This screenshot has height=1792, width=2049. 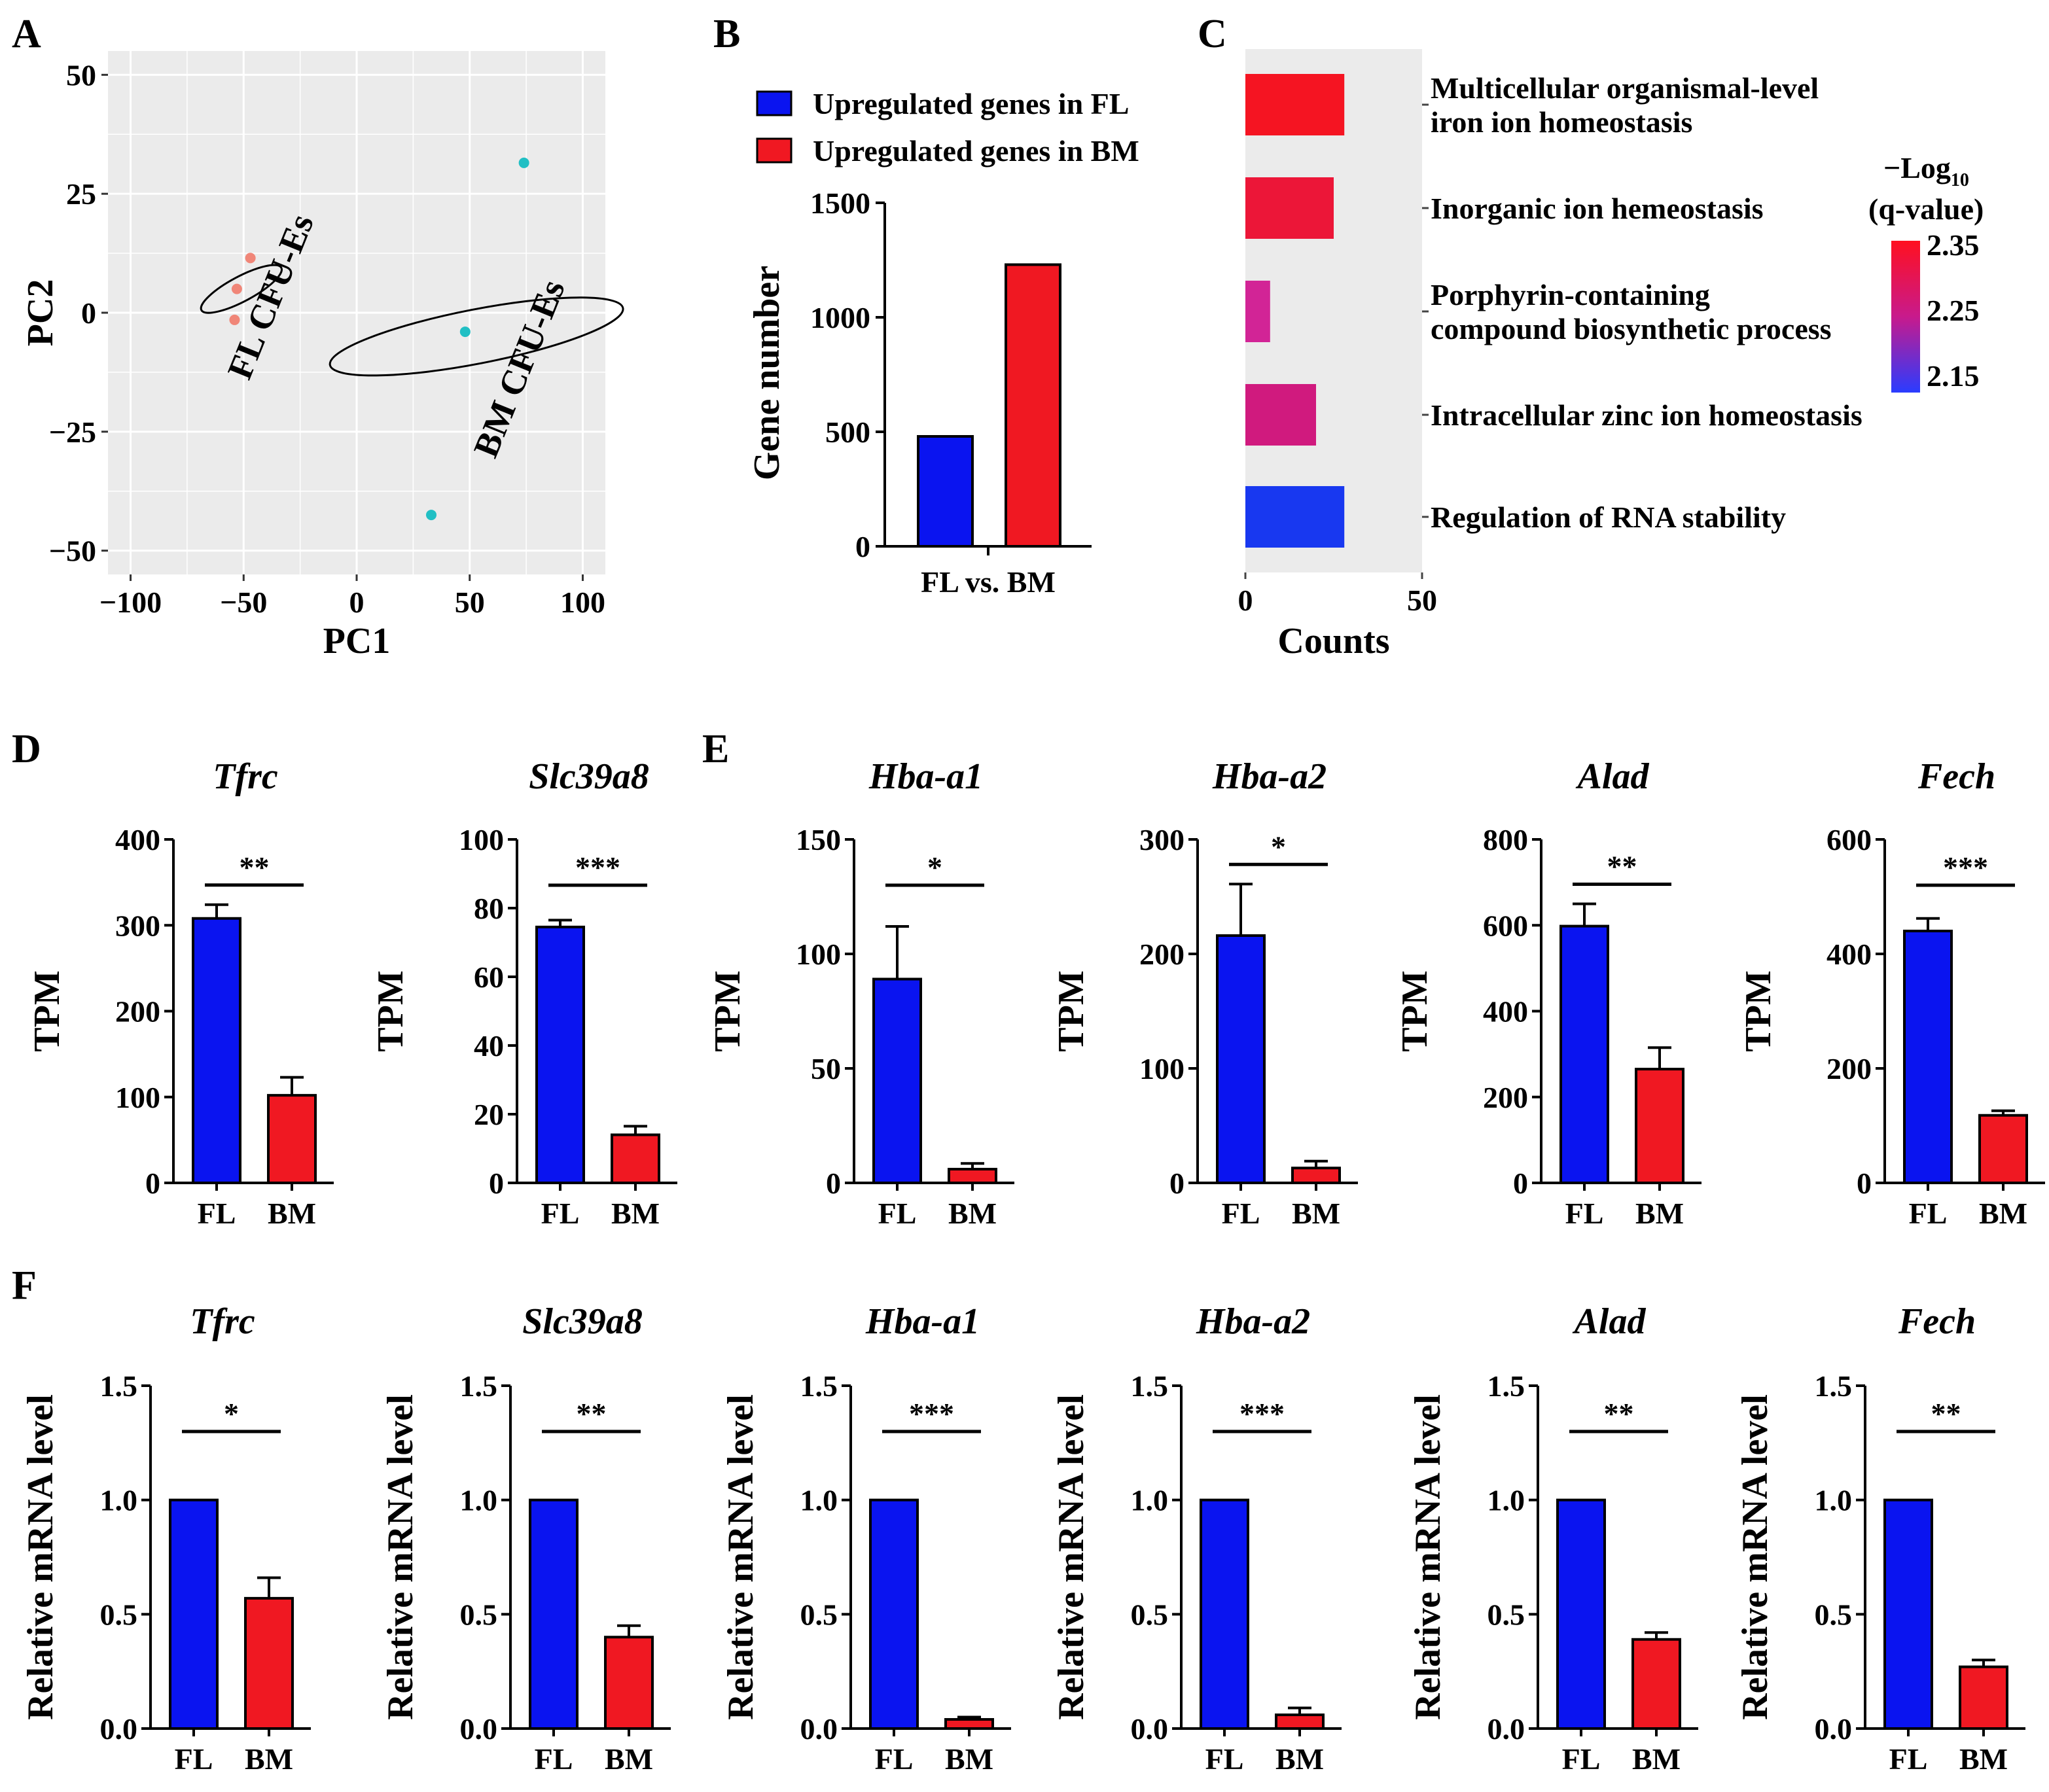 I want to click on gene-number-y-tick-label: 1500, so click(x=840, y=203).